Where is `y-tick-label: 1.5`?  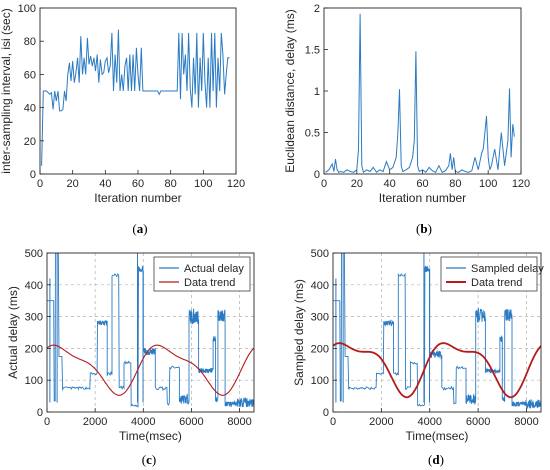
y-tick-label: 1.5 is located at coordinates (312, 51).